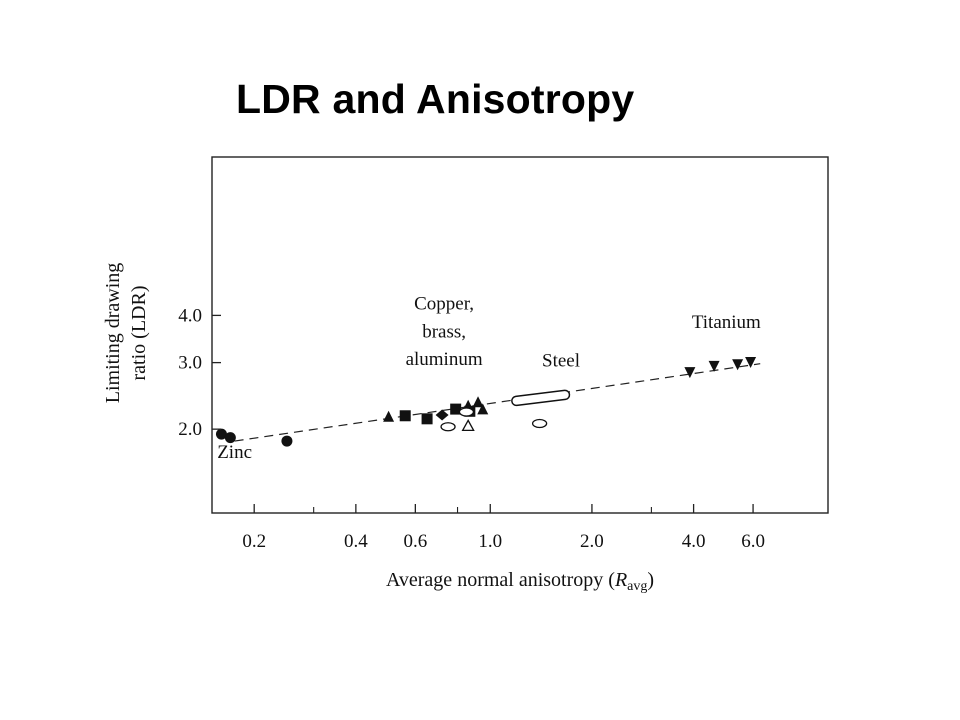 Image resolution: width=960 pixels, height=720 pixels. I want to click on data-points, so click(486, 402).